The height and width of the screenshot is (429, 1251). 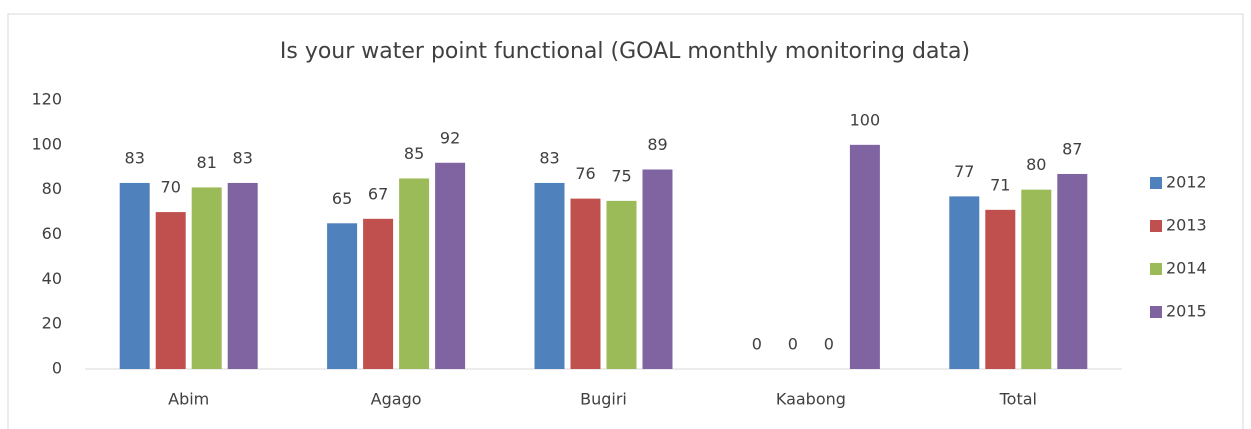 What do you see at coordinates (414, 153) in the screenshot?
I see `data-label: 85` at bounding box center [414, 153].